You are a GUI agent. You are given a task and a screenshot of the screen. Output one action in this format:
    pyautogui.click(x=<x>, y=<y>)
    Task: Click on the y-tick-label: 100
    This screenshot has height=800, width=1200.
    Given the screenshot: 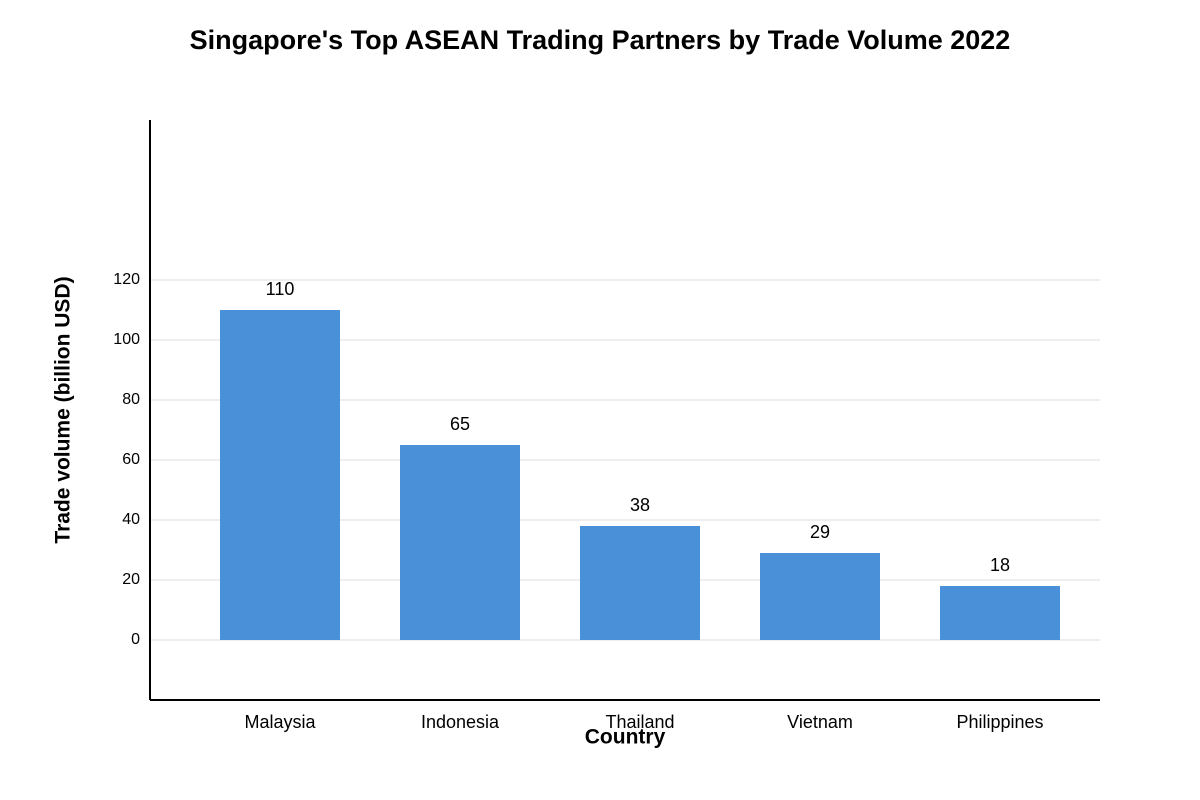 What is the action you would take?
    pyautogui.click(x=126, y=339)
    